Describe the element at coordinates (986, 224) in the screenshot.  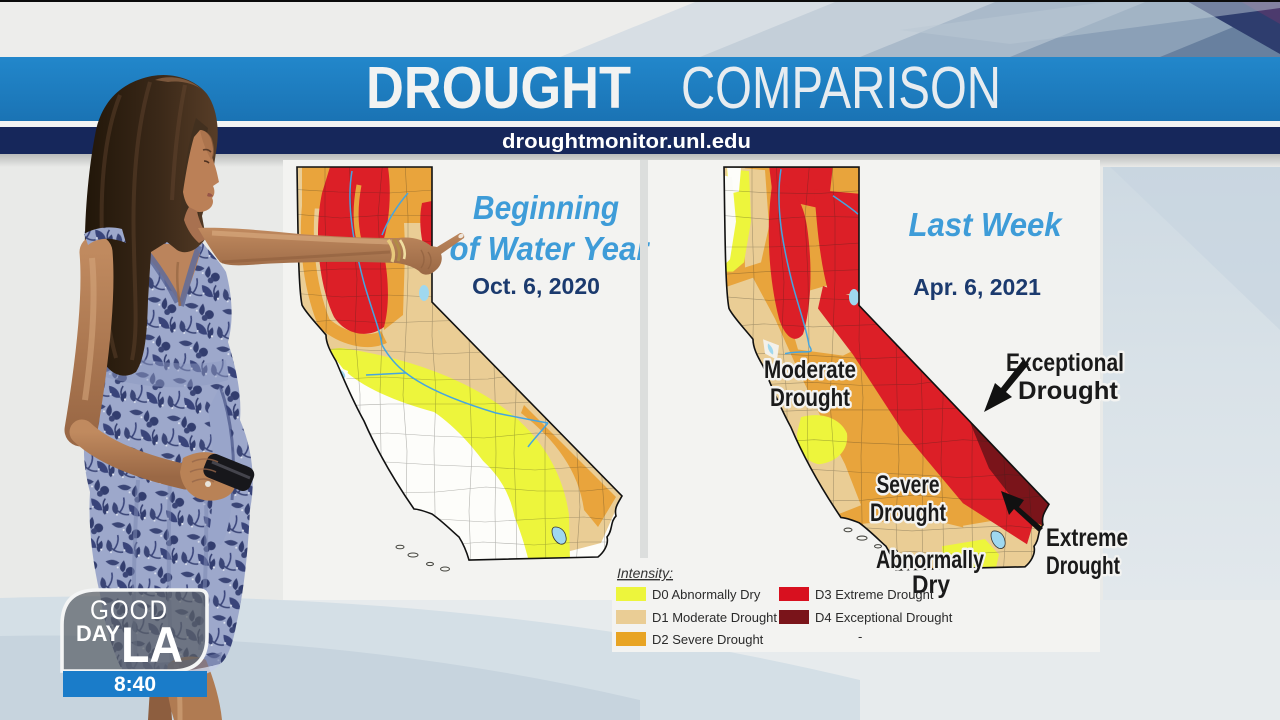
I see `svg-text: Last Week` at that location.